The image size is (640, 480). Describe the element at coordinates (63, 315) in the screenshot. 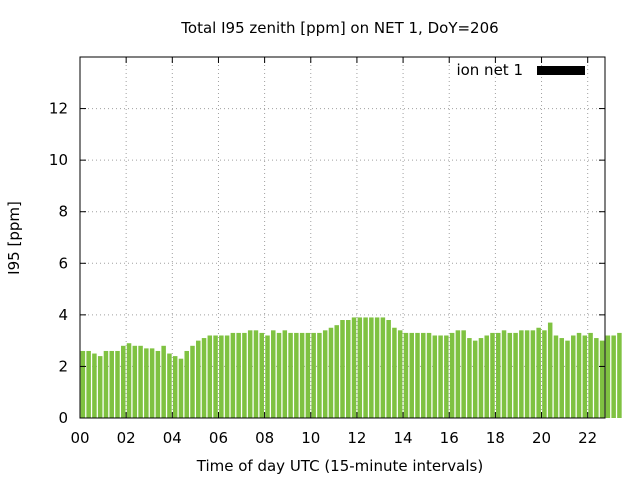

I see `y-tick-label: 4` at that location.